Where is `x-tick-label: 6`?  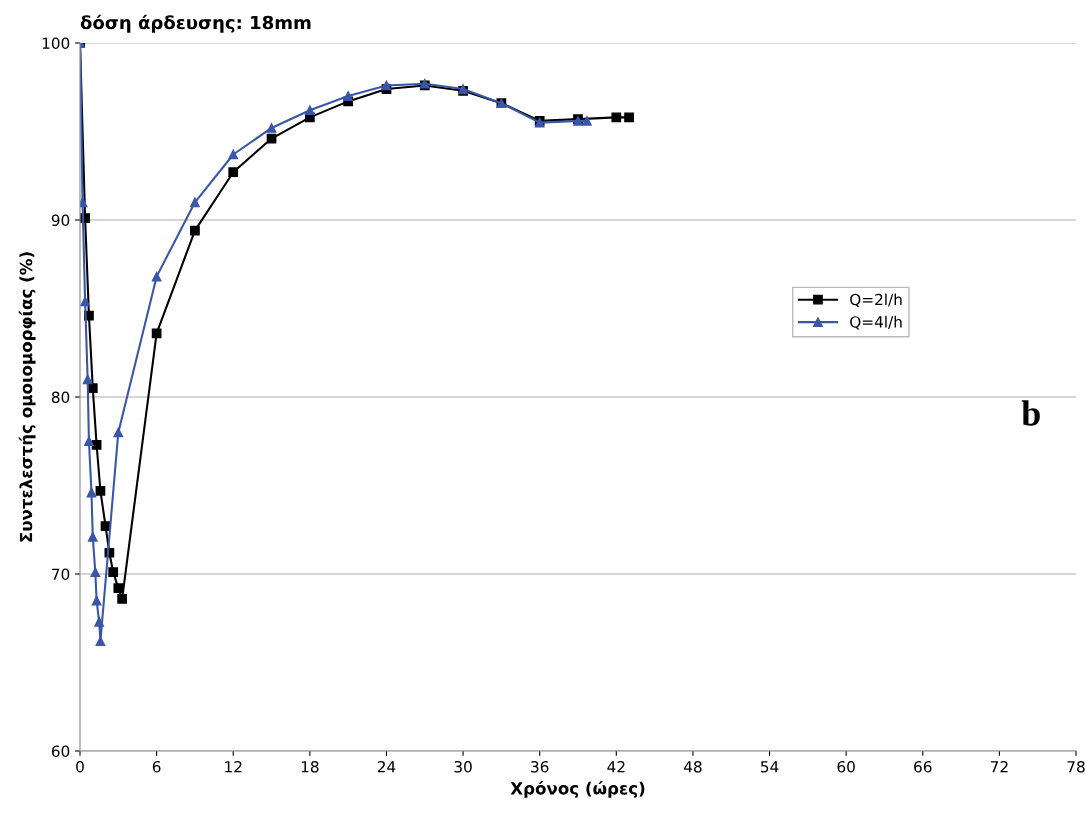 x-tick-label: 6 is located at coordinates (156, 766).